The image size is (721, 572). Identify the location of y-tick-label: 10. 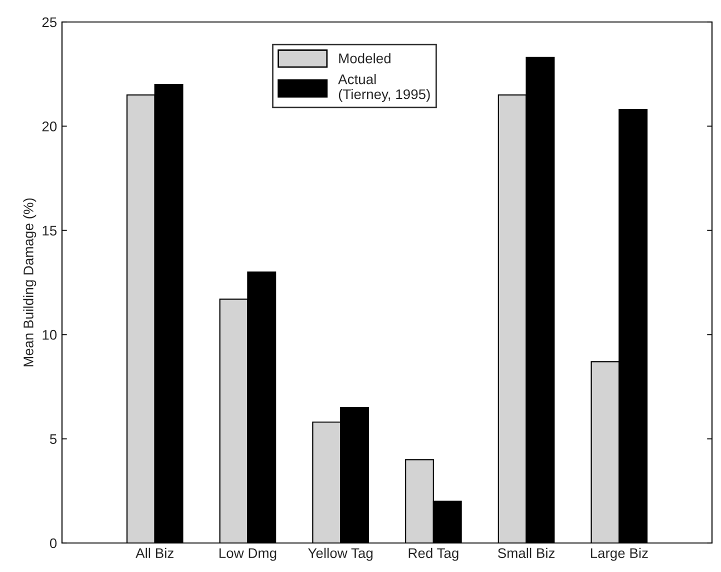
(49, 335).